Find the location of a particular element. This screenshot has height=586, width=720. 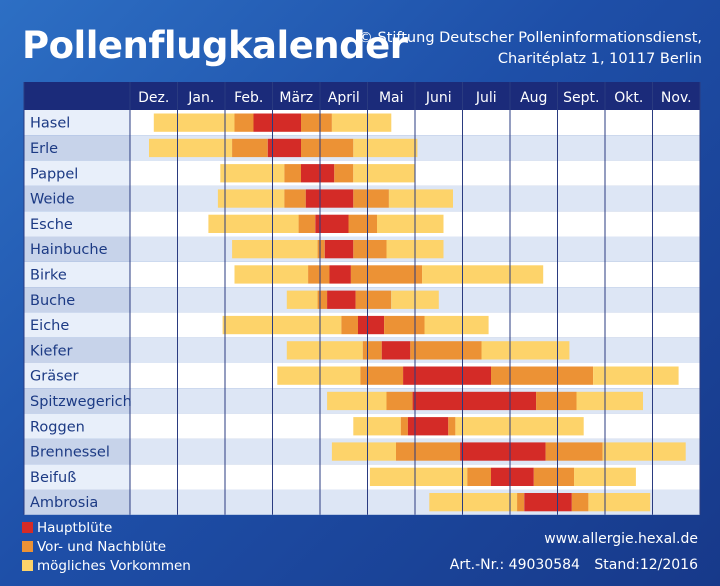

plant-label: Beifuß is located at coordinates (53, 478).